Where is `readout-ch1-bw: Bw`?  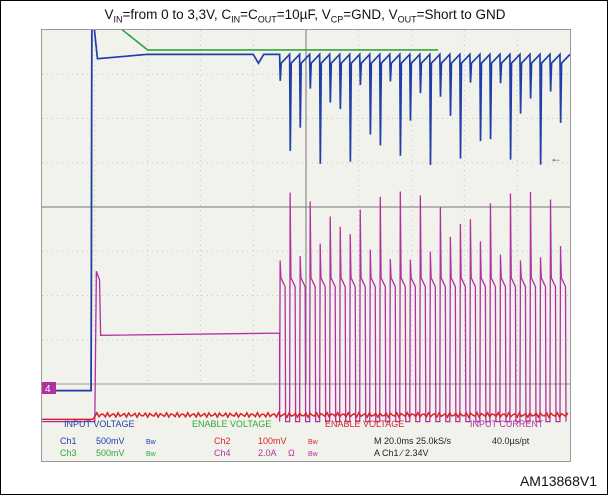
readout-ch1-bw: Bw is located at coordinates (151, 442).